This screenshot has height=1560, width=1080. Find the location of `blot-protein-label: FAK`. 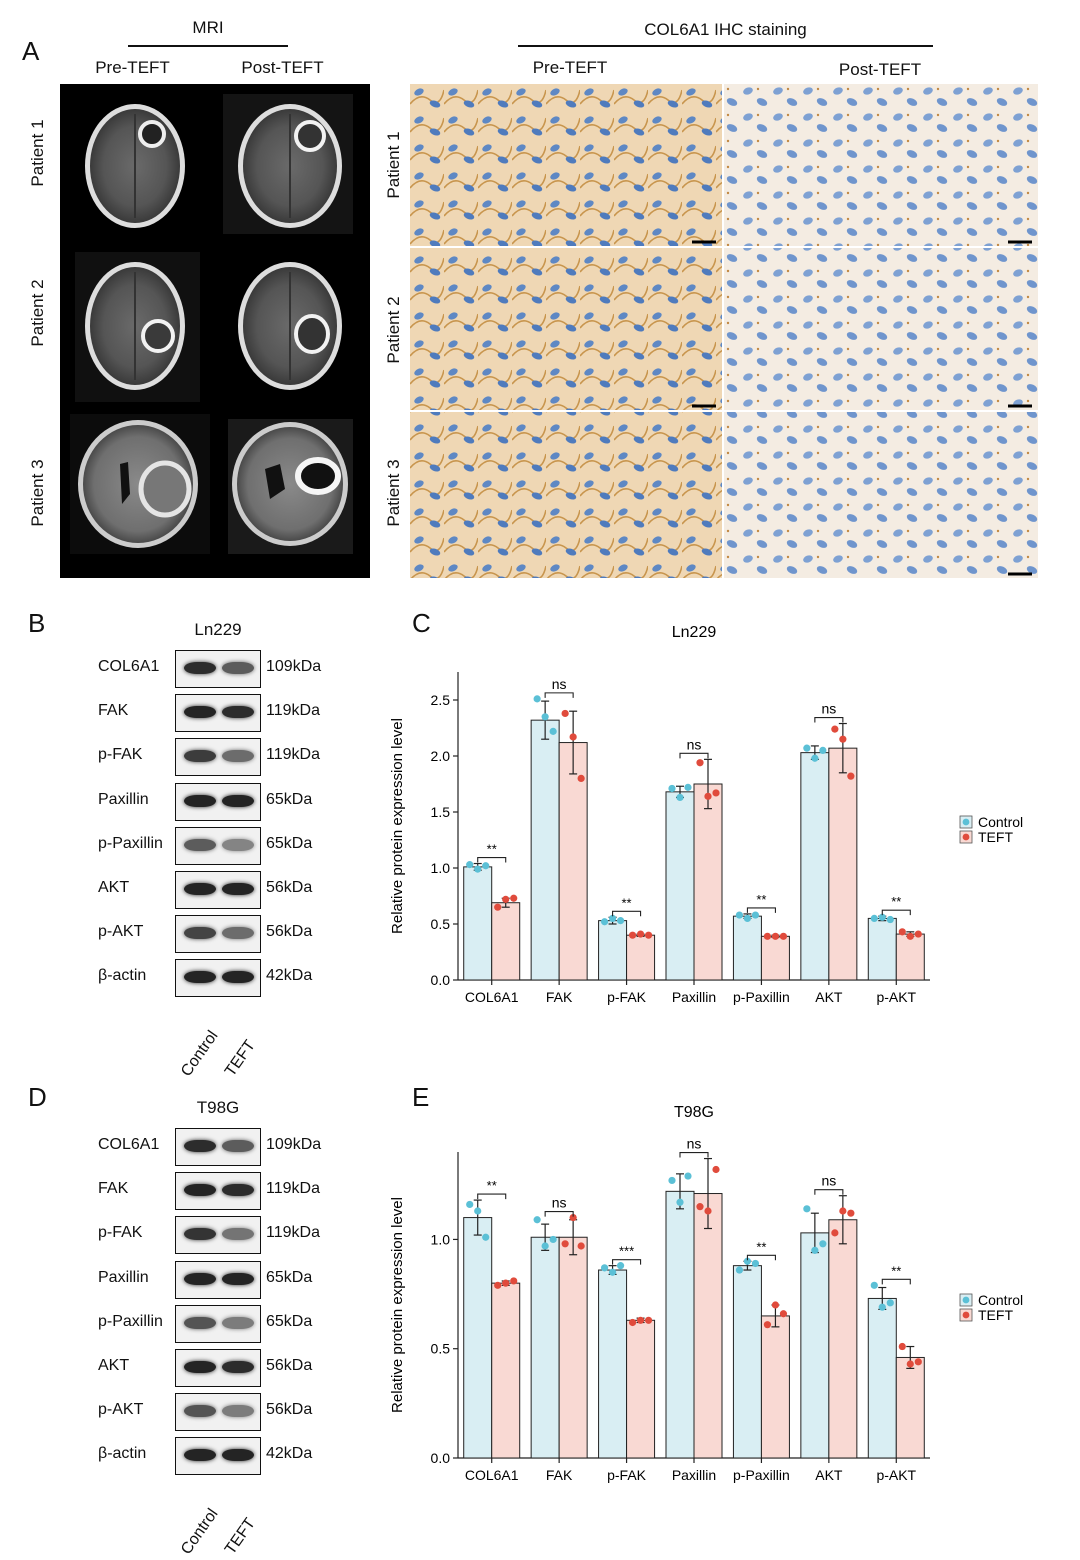

blot-protein-label: FAK is located at coordinates (113, 711).